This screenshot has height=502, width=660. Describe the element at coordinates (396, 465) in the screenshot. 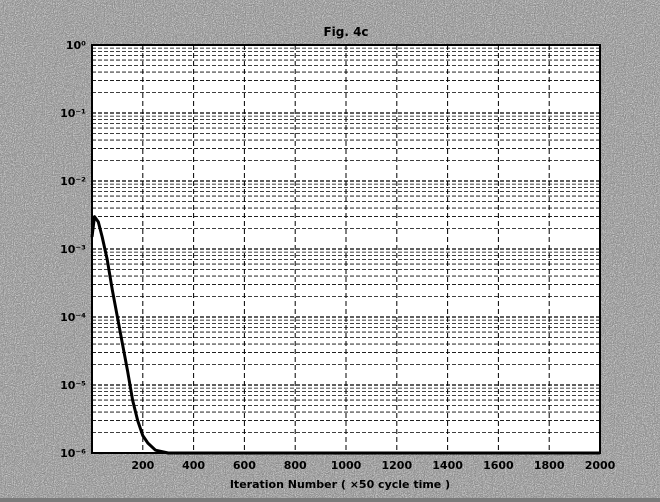

I see `x-tick-label: 1200` at that location.